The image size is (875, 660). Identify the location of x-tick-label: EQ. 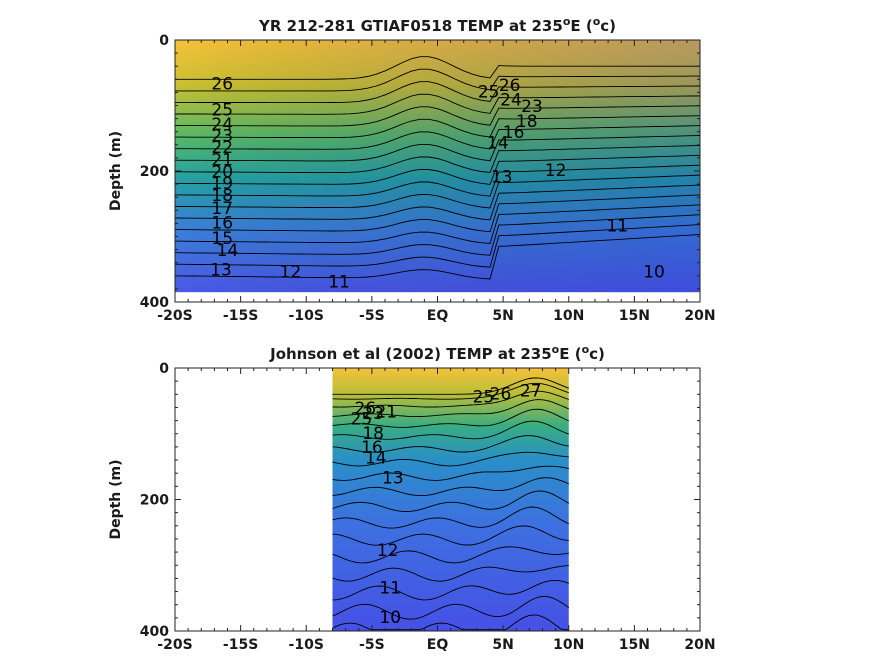
(438, 645).